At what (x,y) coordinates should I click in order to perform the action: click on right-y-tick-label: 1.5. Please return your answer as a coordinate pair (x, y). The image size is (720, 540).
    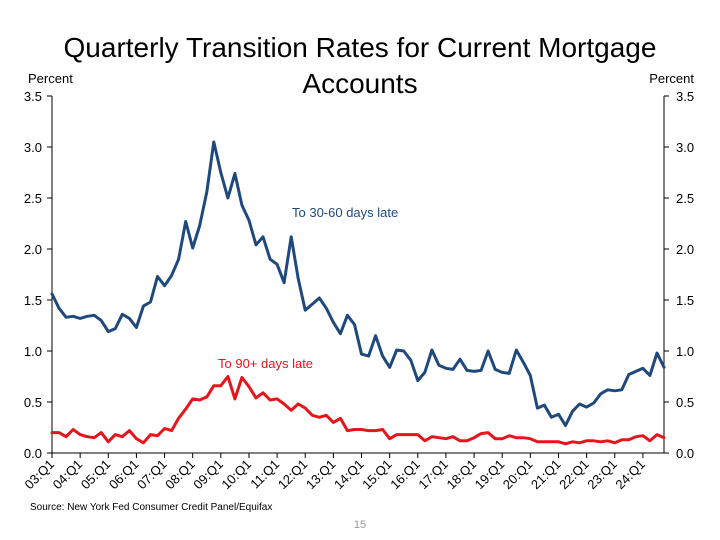
    Looking at the image, I should click on (685, 300).